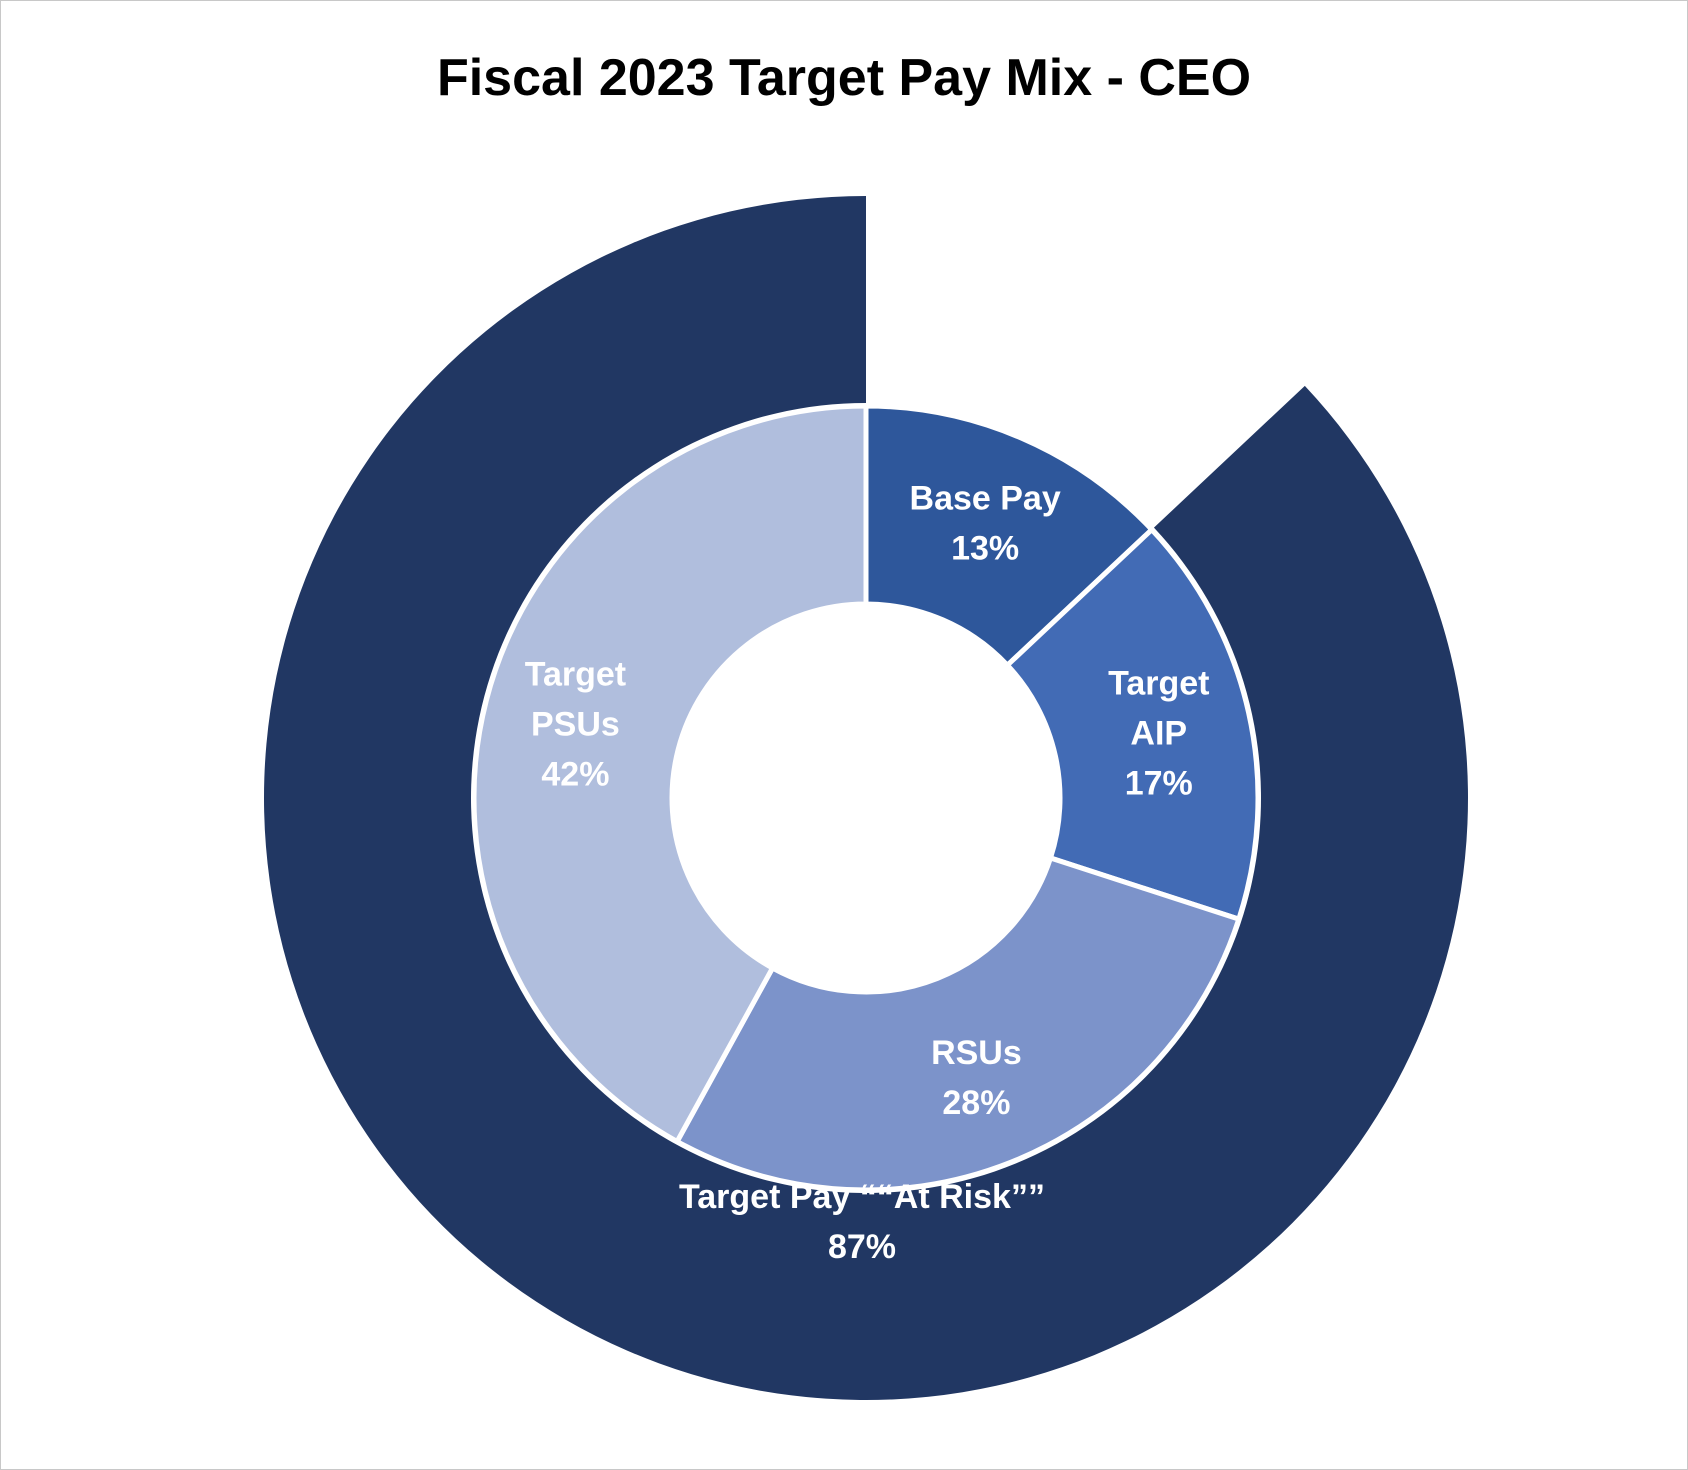 Image resolution: width=1688 pixels, height=1470 pixels. What do you see at coordinates (1158, 734) in the screenshot?
I see `inner-label-target-aip: Target AIP 17%` at bounding box center [1158, 734].